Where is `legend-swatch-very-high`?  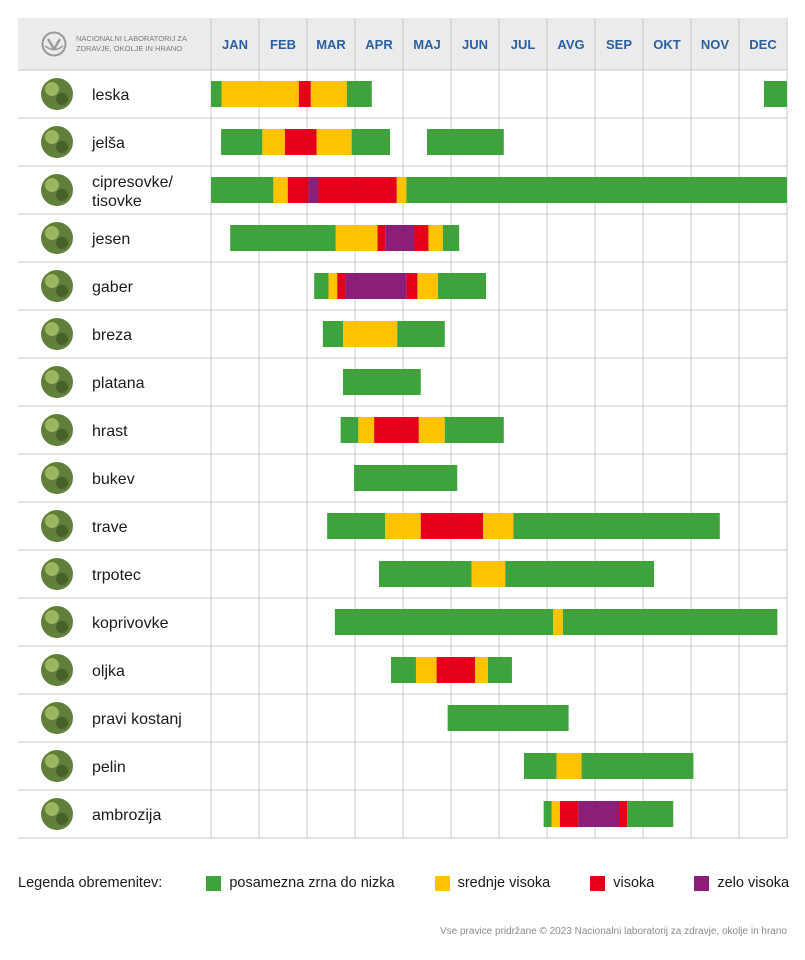 legend-swatch-very-high is located at coordinates (702, 883).